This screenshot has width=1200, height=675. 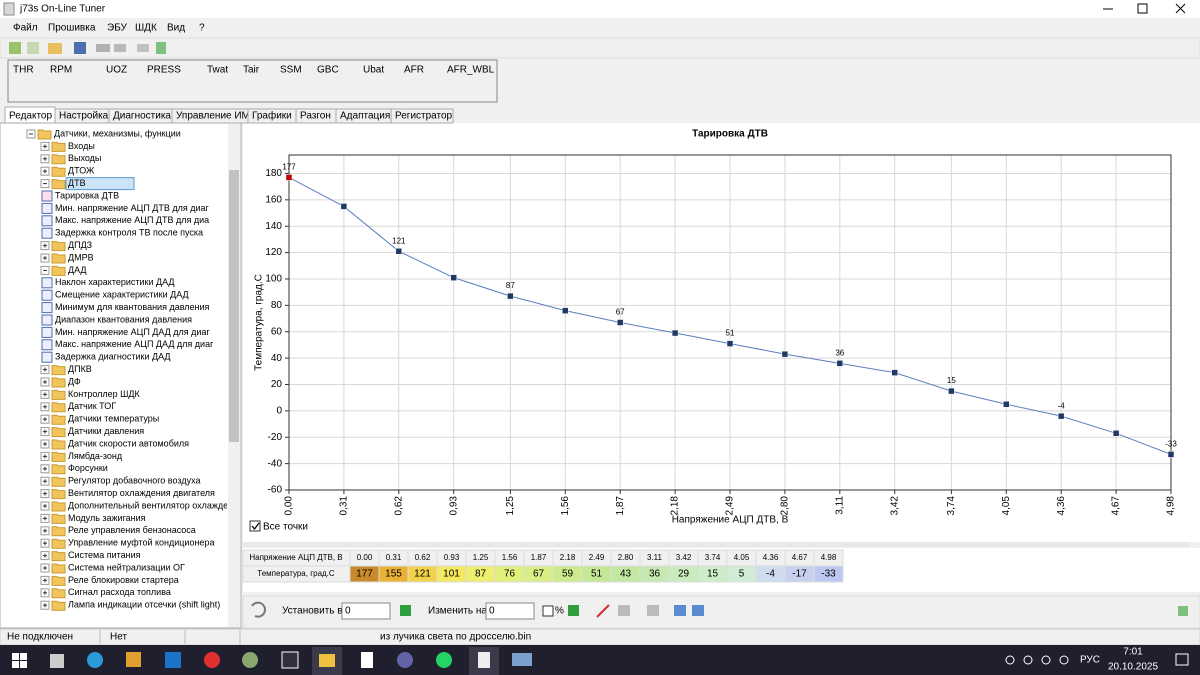 What do you see at coordinates (770, 574) in the screenshot?
I see `value-cell-text: -4` at bounding box center [770, 574].